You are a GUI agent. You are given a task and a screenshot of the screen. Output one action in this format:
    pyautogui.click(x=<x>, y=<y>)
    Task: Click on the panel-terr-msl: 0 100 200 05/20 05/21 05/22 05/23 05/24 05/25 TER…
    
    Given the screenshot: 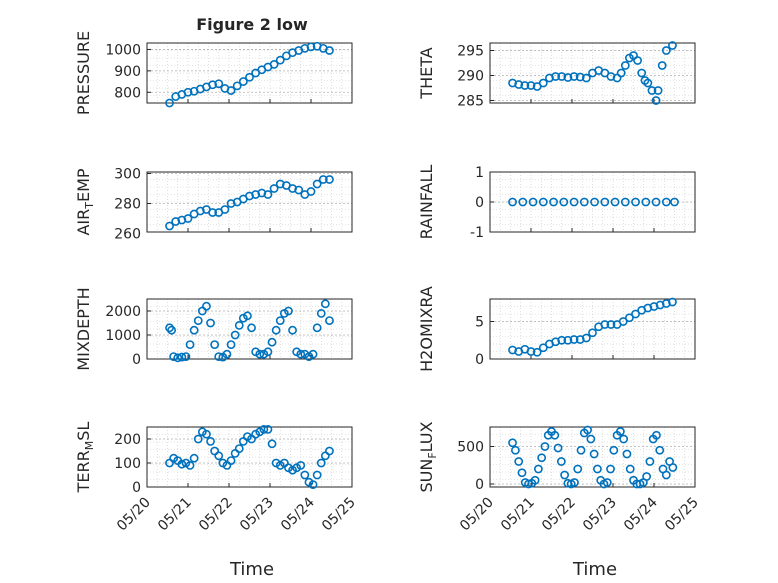 What is the action you would take?
    pyautogui.click(x=216, y=478)
    